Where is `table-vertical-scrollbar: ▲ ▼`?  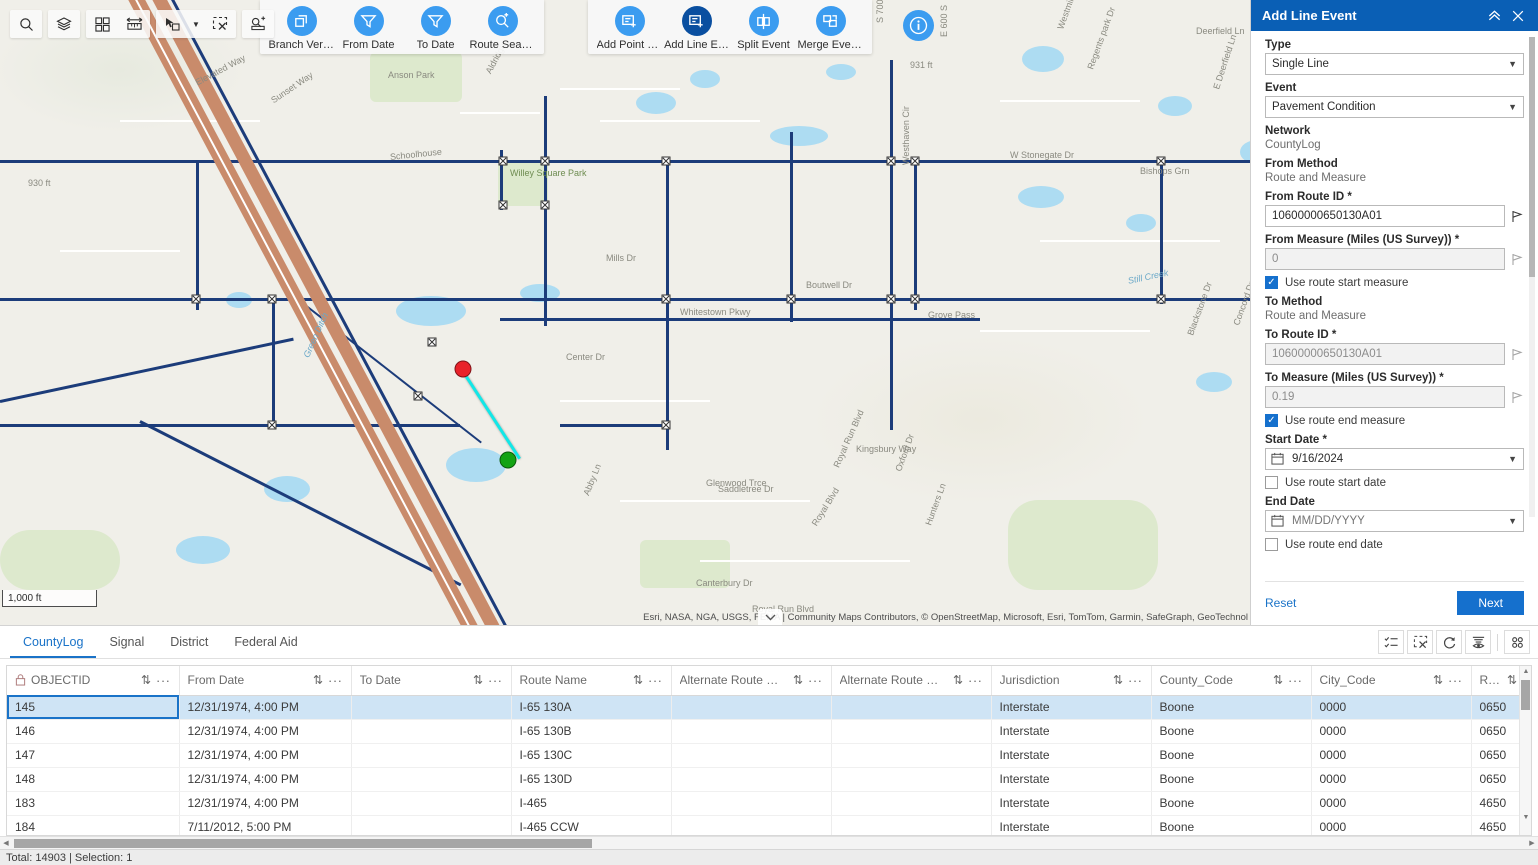 table-vertical-scrollbar: ▲ ▼ is located at coordinates (1525, 750).